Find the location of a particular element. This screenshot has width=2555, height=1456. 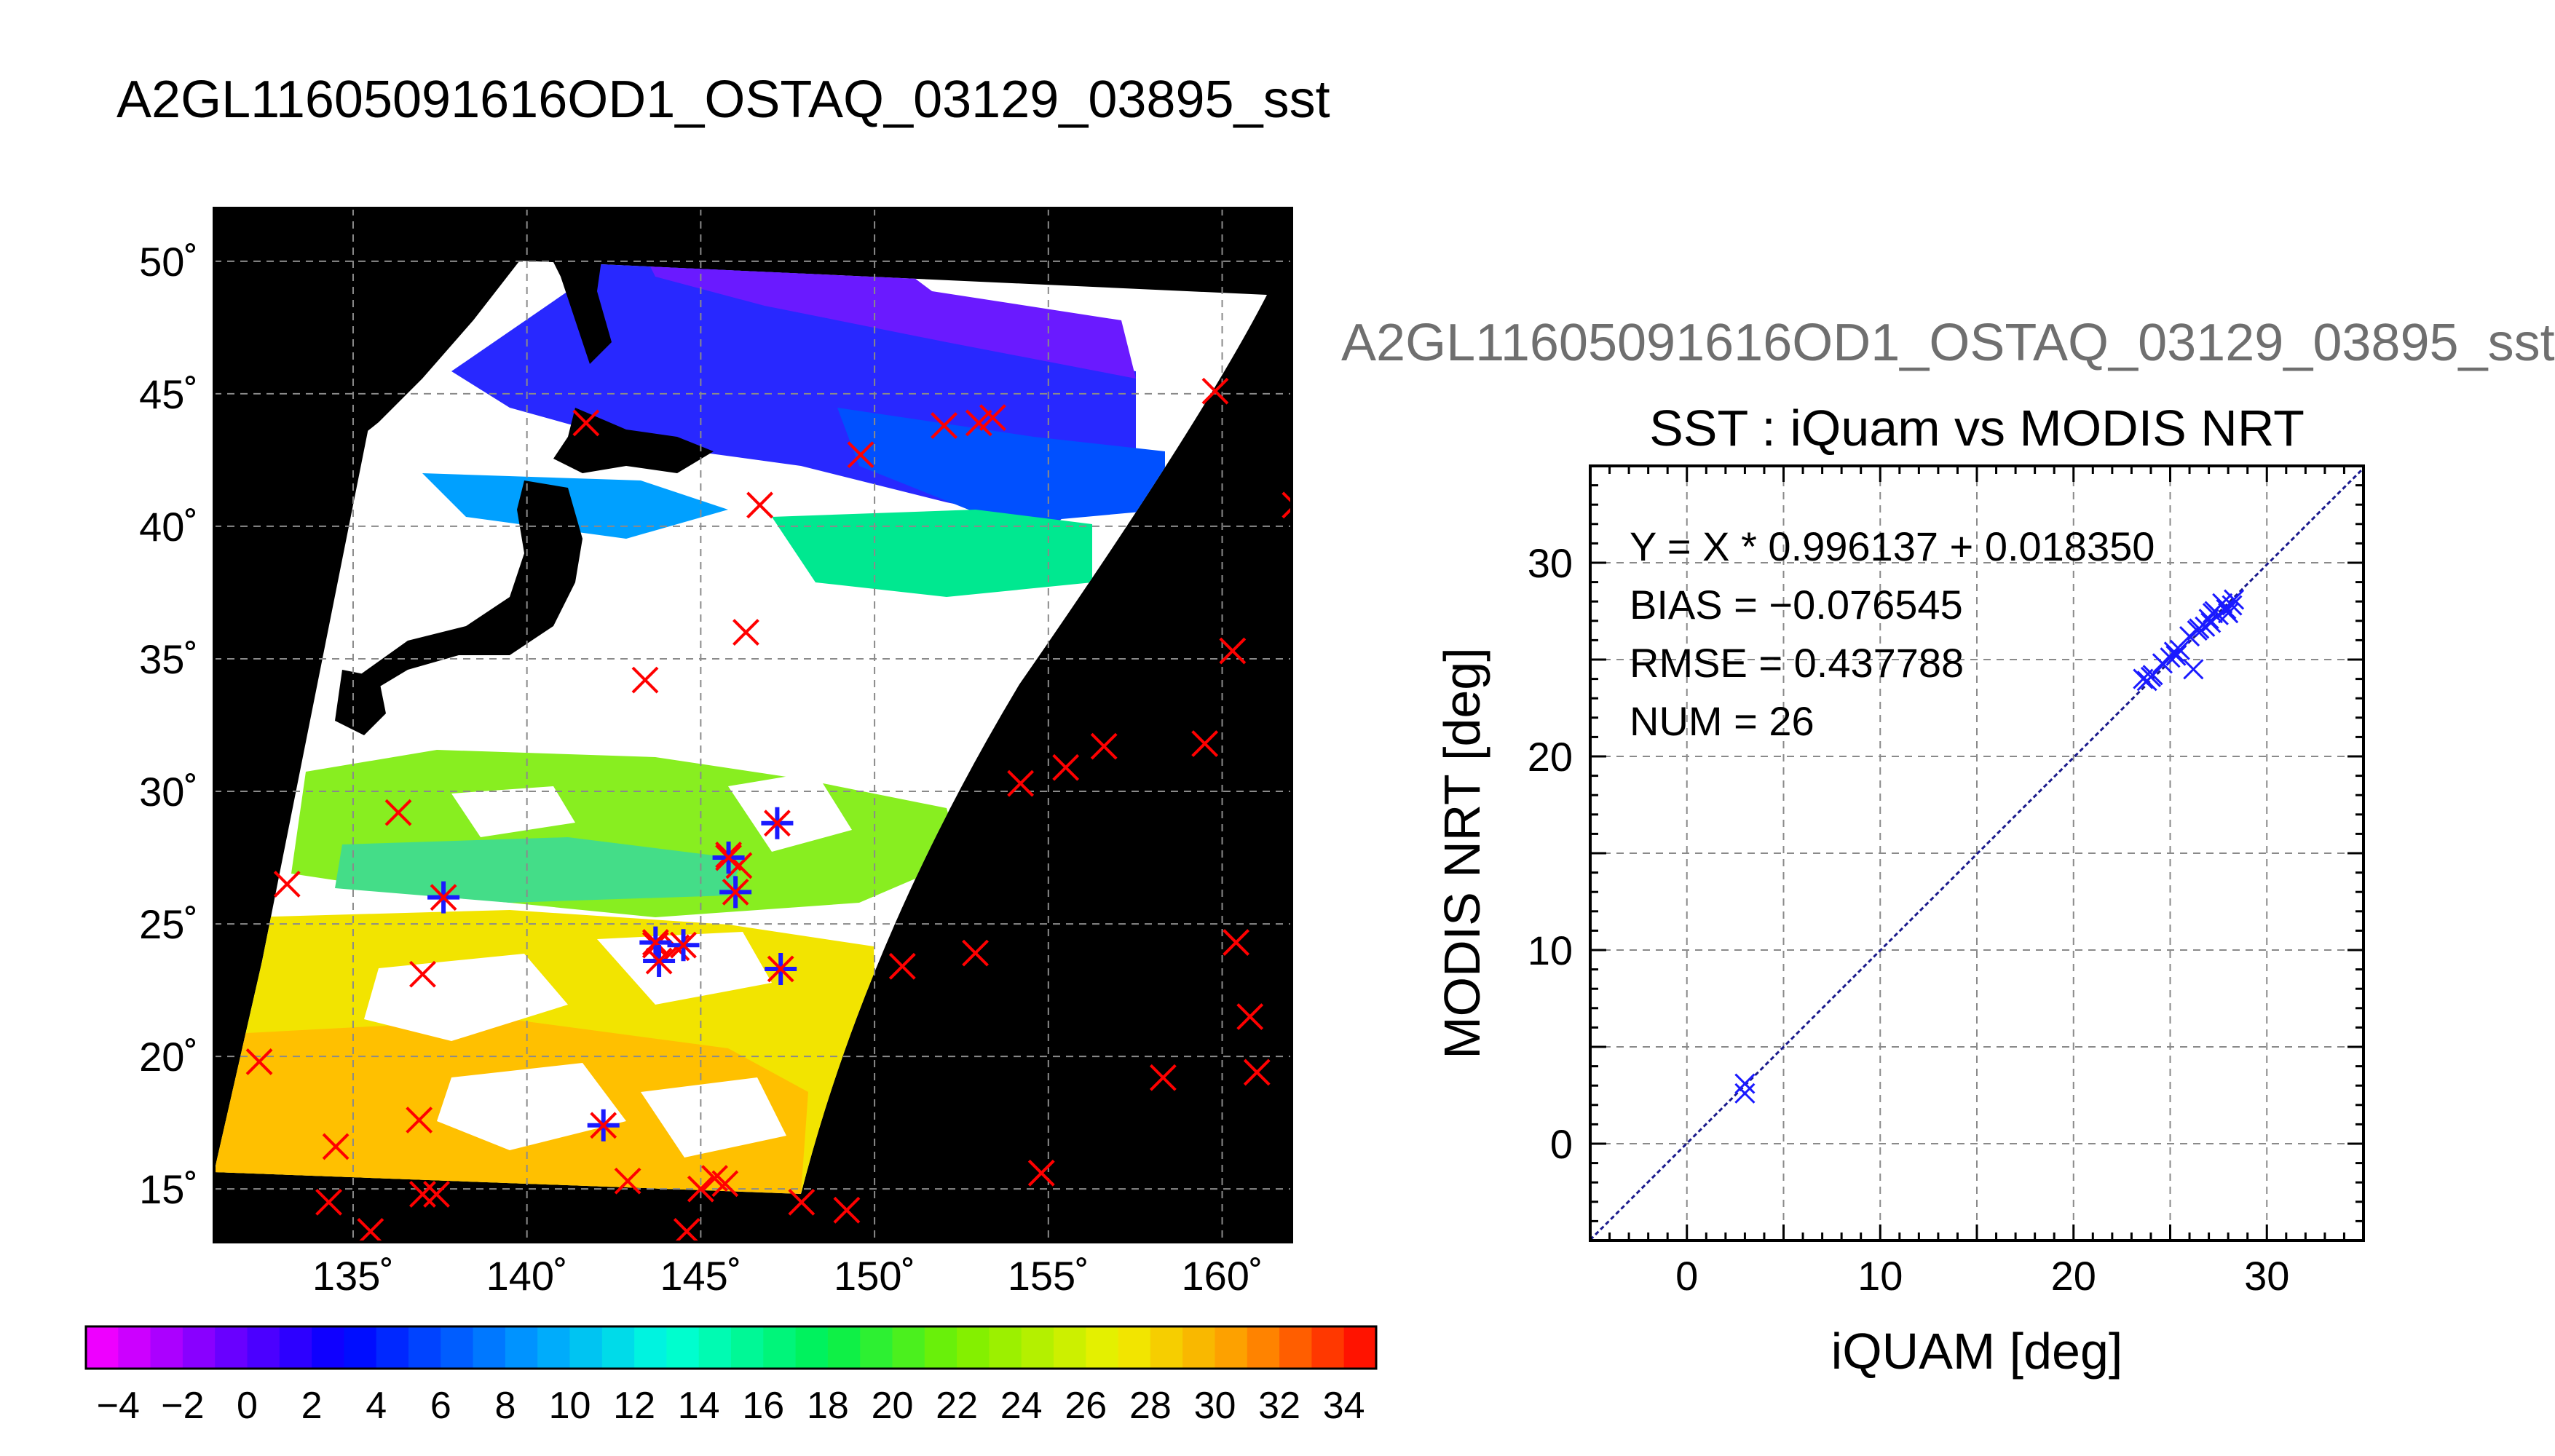

colorbar-label: −2 is located at coordinates (182, 1406).